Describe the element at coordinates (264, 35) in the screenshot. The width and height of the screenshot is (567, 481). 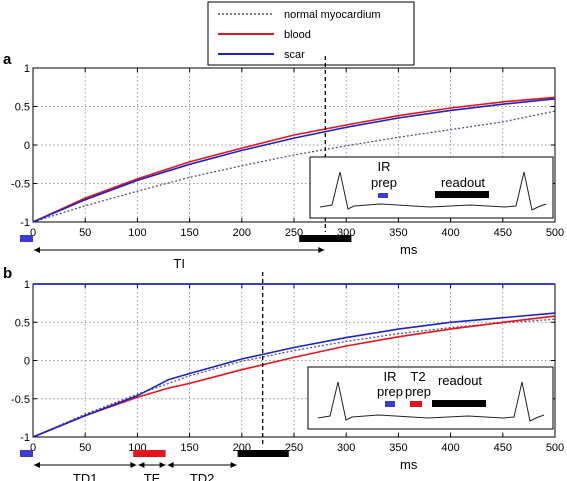
I see `legend-entry: blood` at that location.